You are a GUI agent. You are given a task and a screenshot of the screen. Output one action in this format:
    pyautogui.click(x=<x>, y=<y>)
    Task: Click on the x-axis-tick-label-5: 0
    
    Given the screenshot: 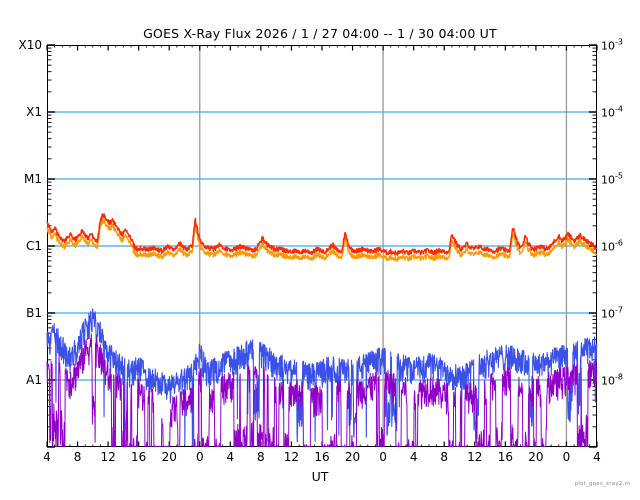 What is the action you would take?
    pyautogui.click(x=199, y=457)
    